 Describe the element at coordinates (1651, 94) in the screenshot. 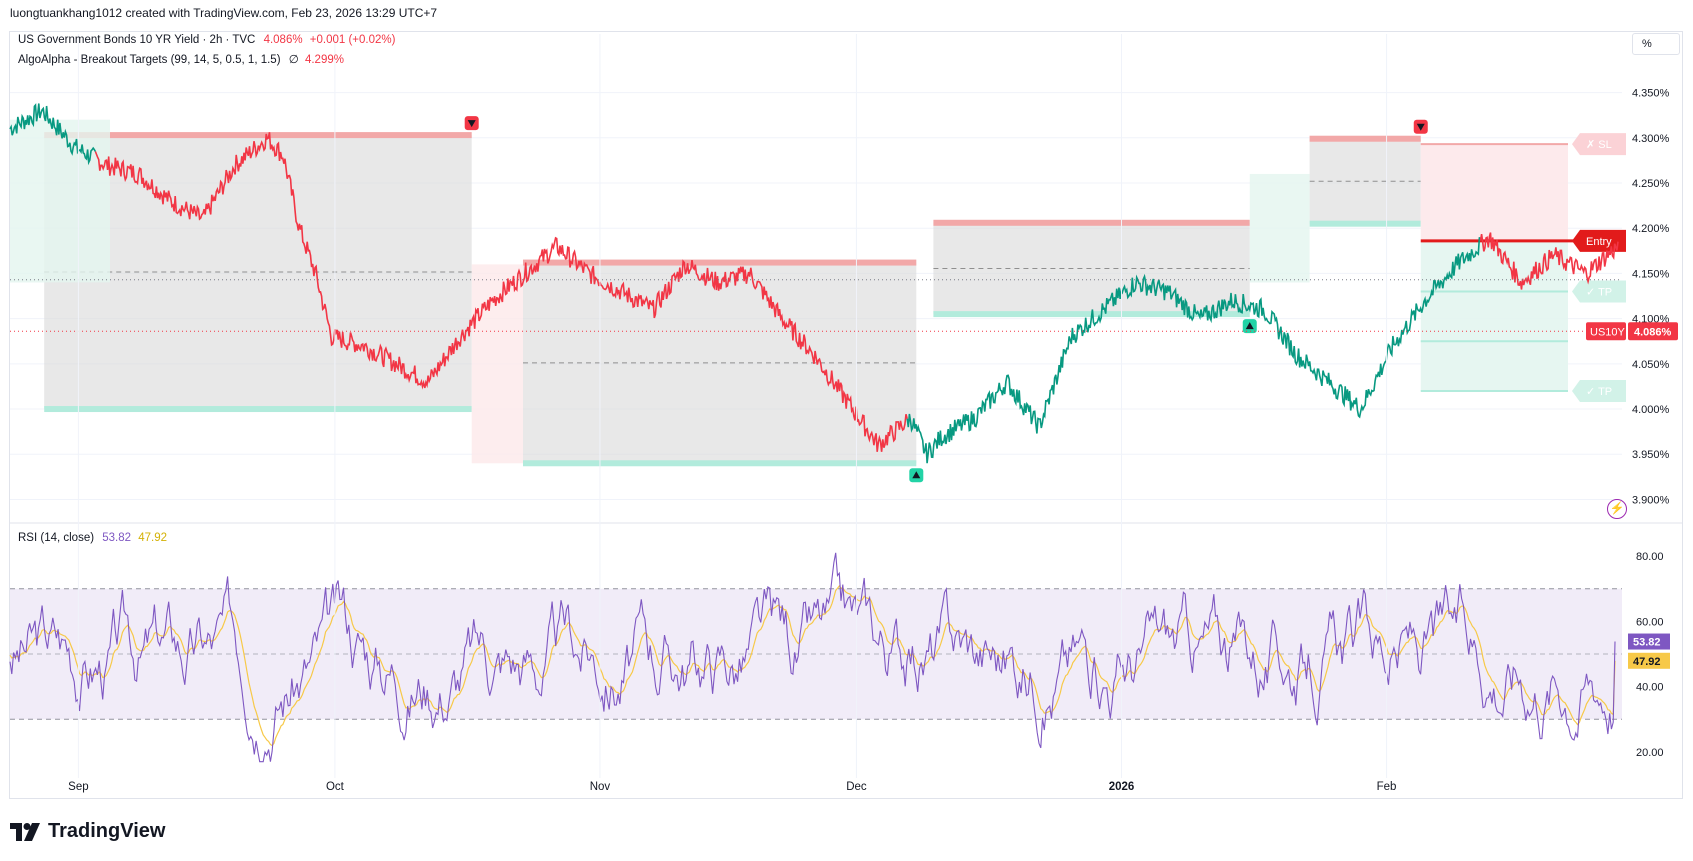

I see `price-axis-tick: 4.350%` at that location.